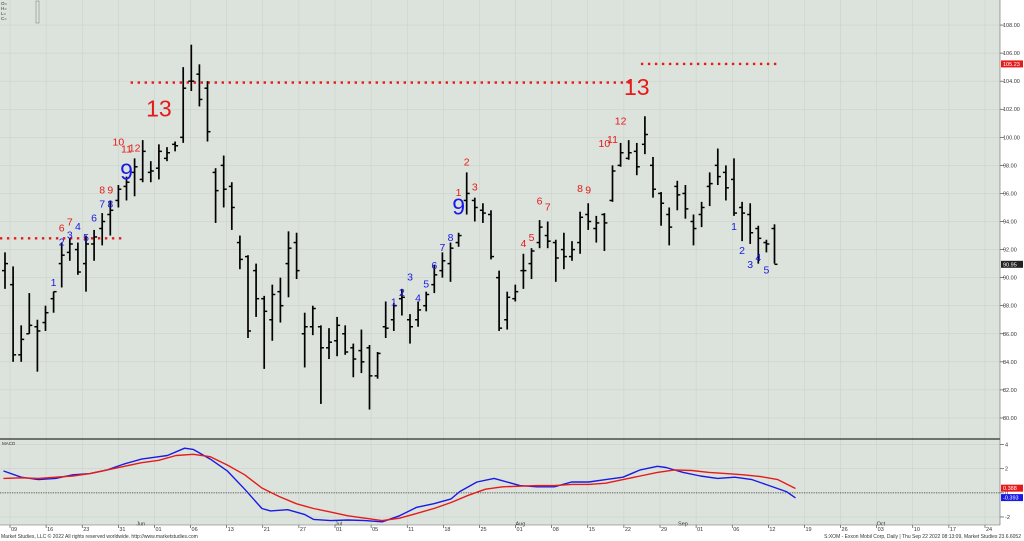 The image size is (1024, 541). I want to click on legend-line-low: L=, so click(4, 13).